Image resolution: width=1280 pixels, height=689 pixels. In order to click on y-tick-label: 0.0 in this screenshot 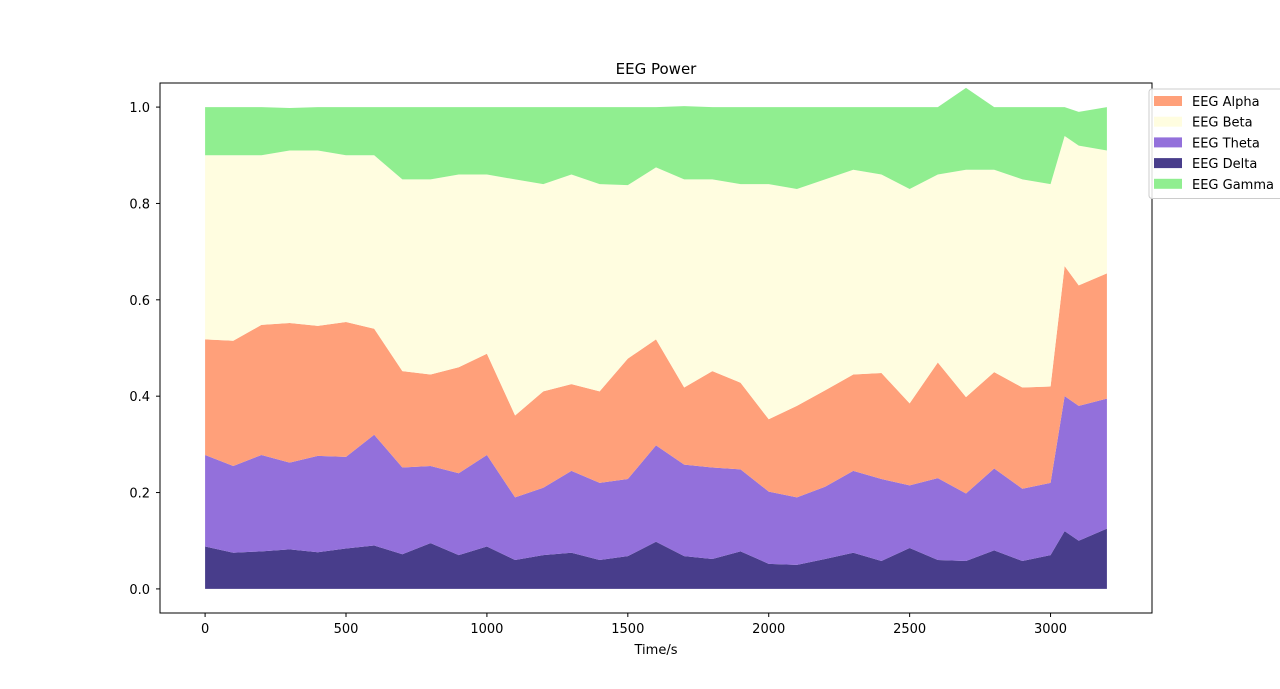, I will do `click(139, 590)`.